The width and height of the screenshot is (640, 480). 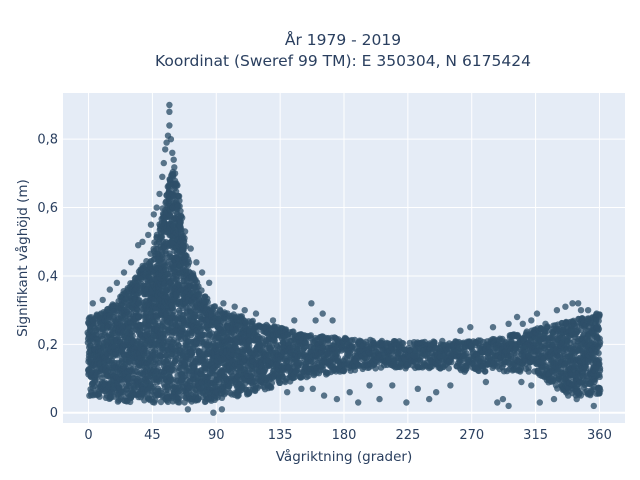 What do you see at coordinates (343, 39) in the screenshot?
I see `chart-title-line-1: År 1979 - 2019` at bounding box center [343, 39].